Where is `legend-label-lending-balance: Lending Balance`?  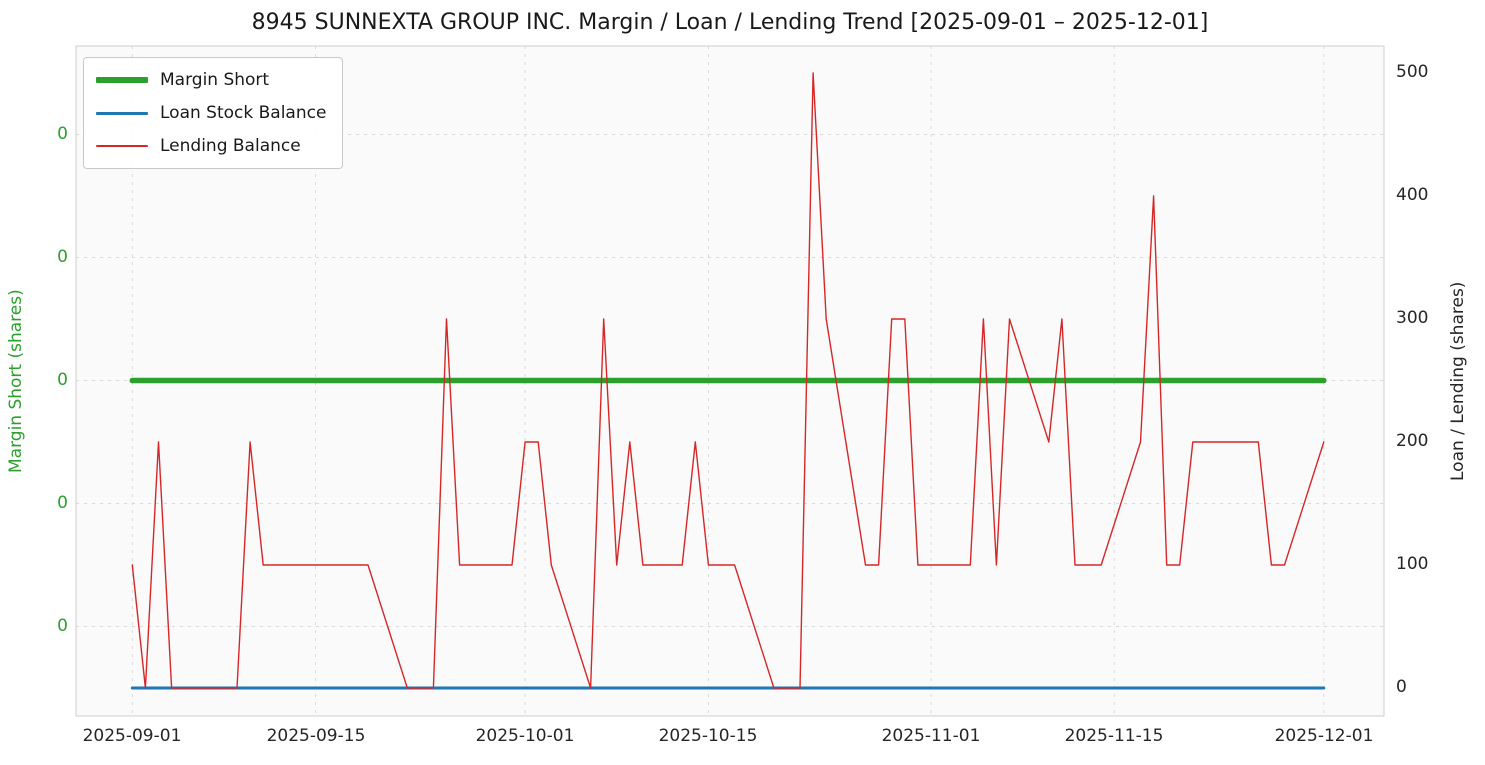
legend-label-lending-balance: Lending Balance is located at coordinates (230, 146).